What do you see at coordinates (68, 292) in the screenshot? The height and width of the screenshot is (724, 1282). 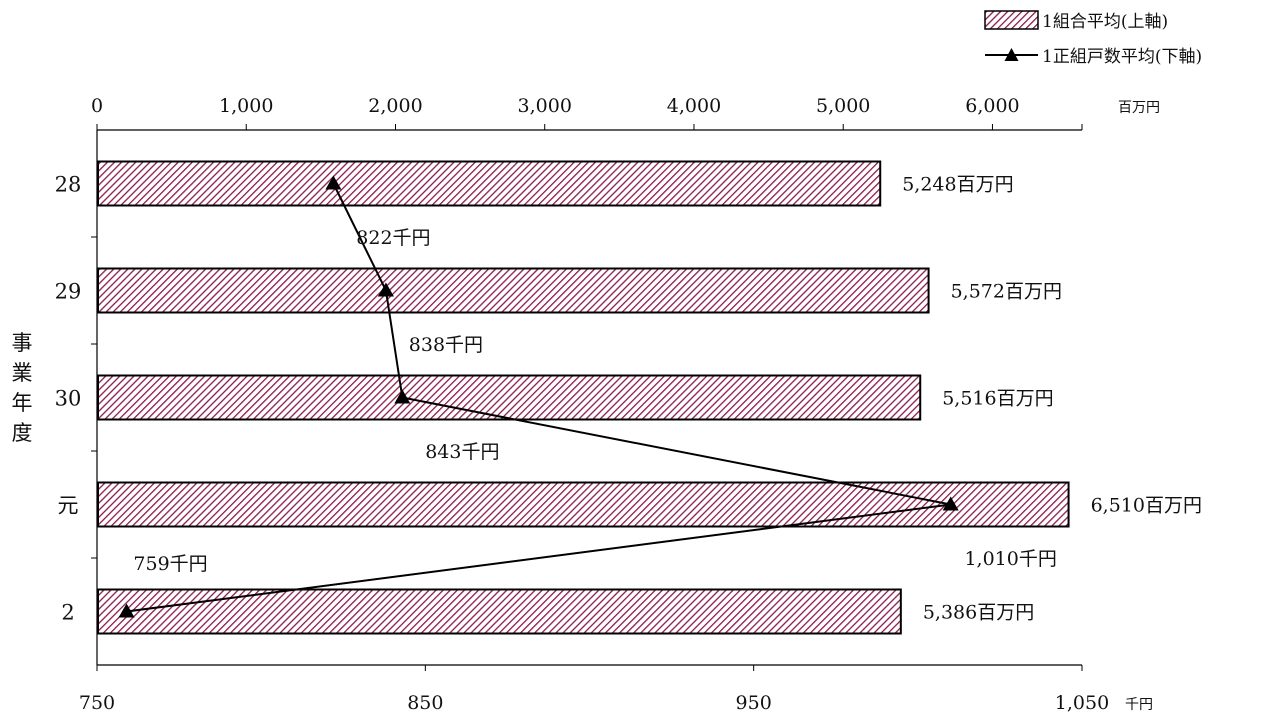 I see `category-label: 29` at bounding box center [68, 292].